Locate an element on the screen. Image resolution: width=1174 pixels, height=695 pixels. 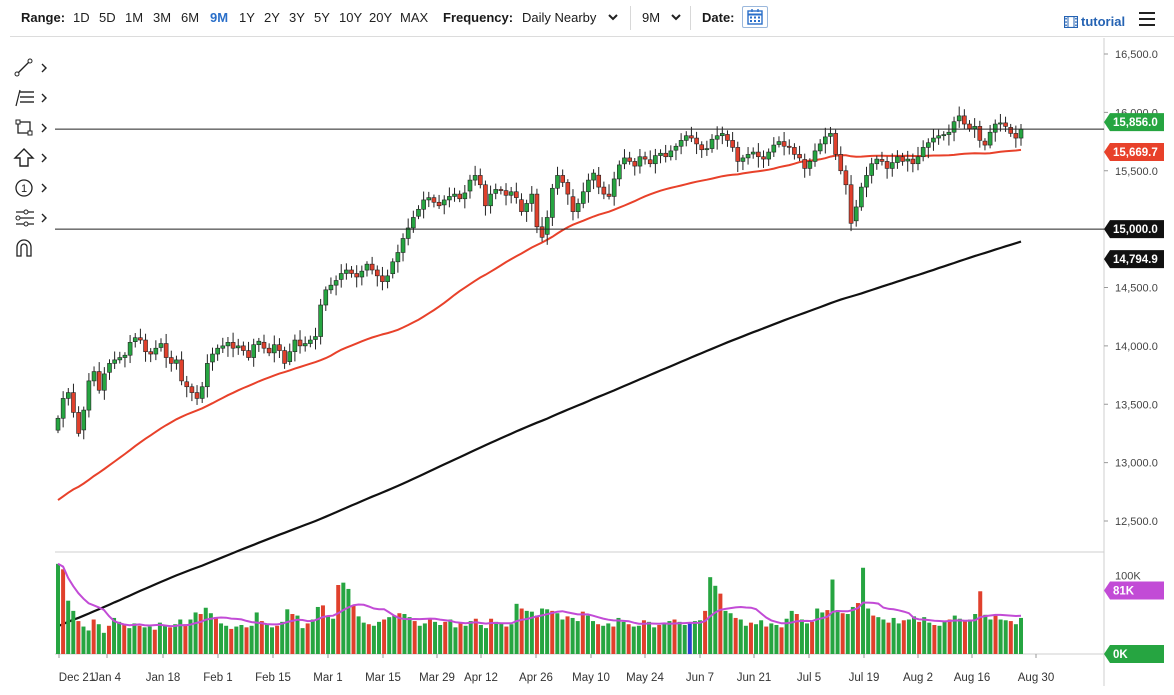
tool-pitchfork is located at coordinates (32, 218).